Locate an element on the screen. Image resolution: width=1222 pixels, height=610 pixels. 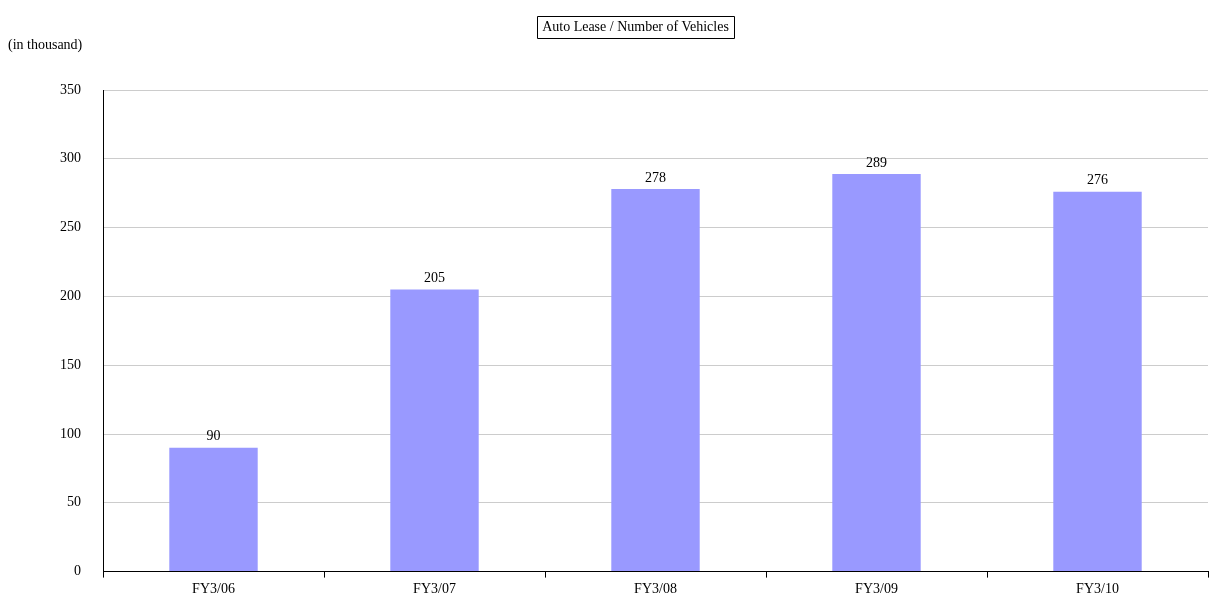
data-label: 278 is located at coordinates (655, 177).